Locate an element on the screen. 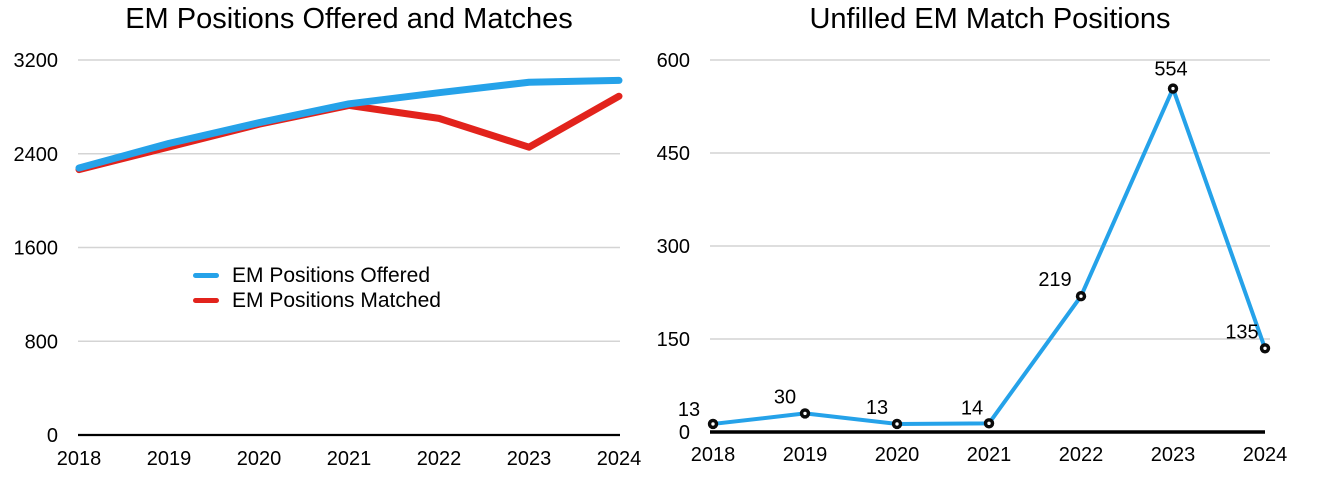  y-axis-tick-label: 1600 is located at coordinates (36, 249).